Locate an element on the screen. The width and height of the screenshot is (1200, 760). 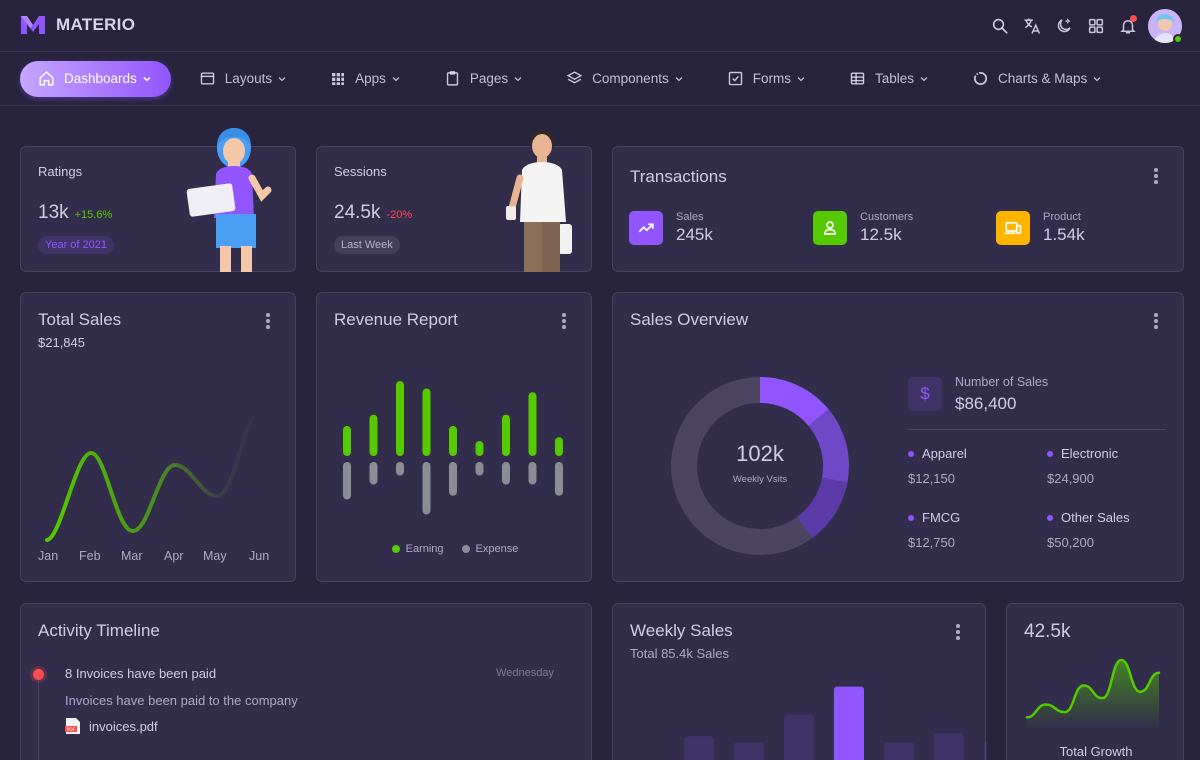
svg-text: PDF is located at coordinates (71, 730).